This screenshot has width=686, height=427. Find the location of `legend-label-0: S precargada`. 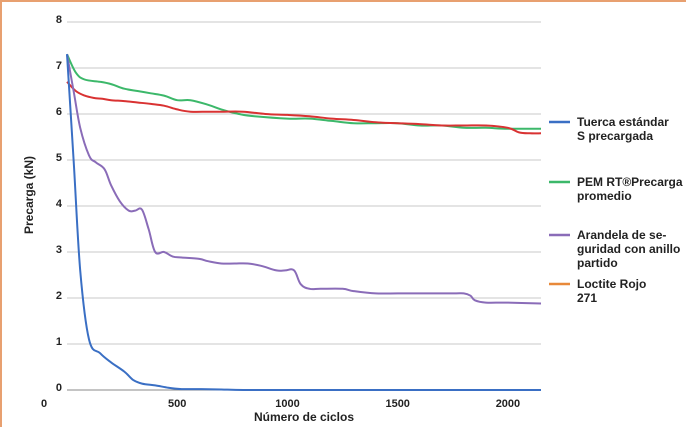

legend-label-0: S precargada is located at coordinates (615, 136).